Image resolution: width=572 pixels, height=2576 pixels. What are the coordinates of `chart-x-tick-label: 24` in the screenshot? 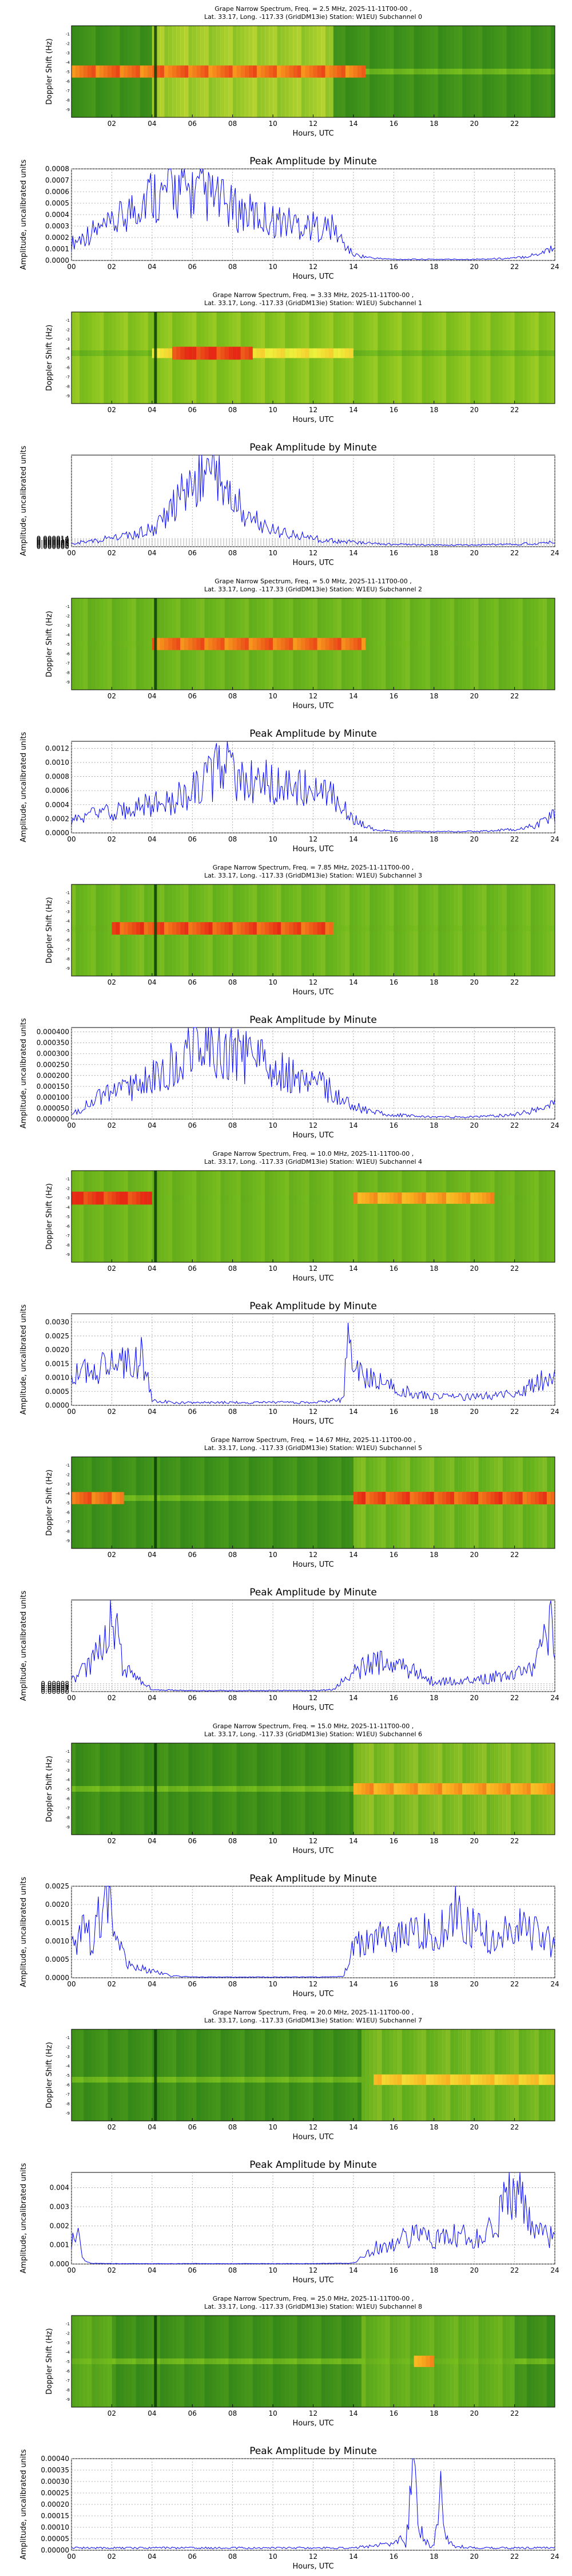 It's located at (554, 1412).